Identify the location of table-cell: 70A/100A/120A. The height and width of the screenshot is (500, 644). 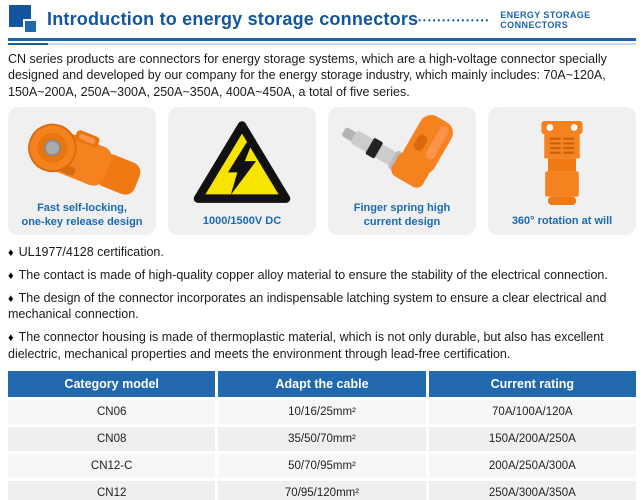
(532, 412).